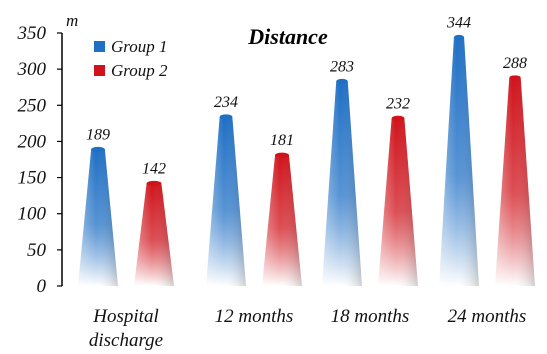 The image size is (547, 354). Describe the element at coordinates (282, 140) in the screenshot. I see `data-label: 181` at that location.